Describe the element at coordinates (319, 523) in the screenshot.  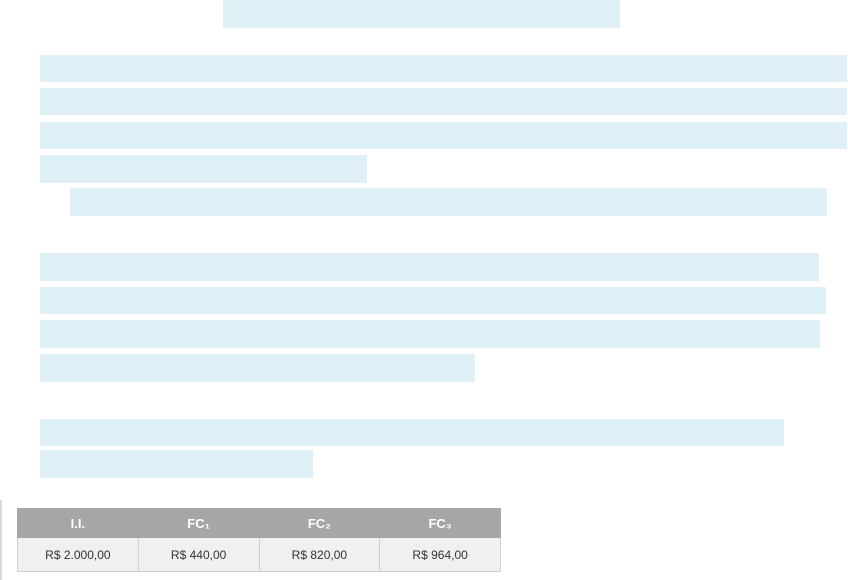
I see `header-cell: FC₂` at that location.